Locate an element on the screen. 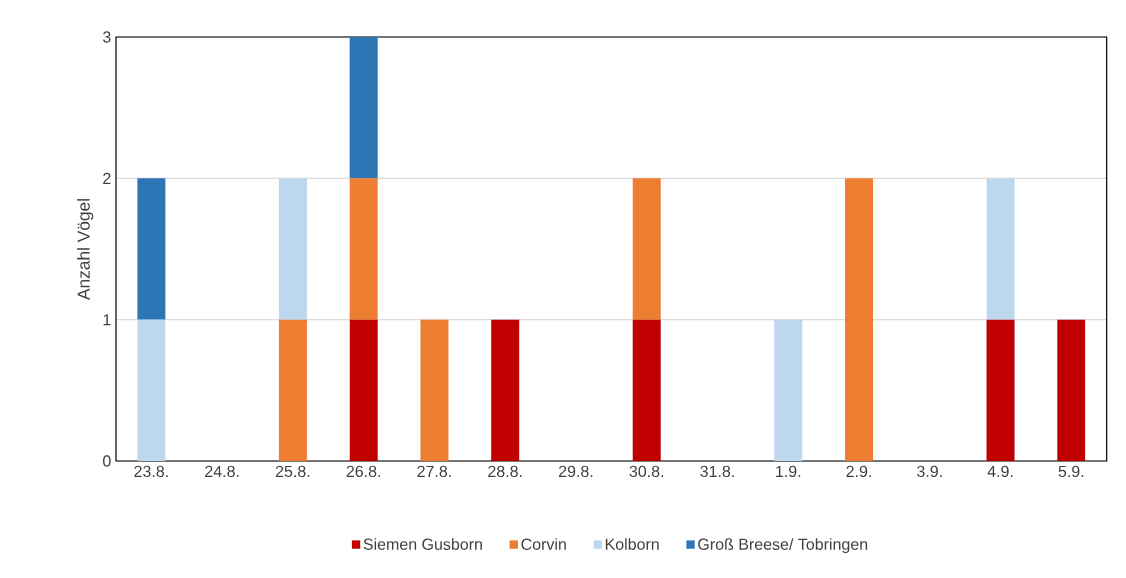  x-tick-label: 2.9. is located at coordinates (858, 471).